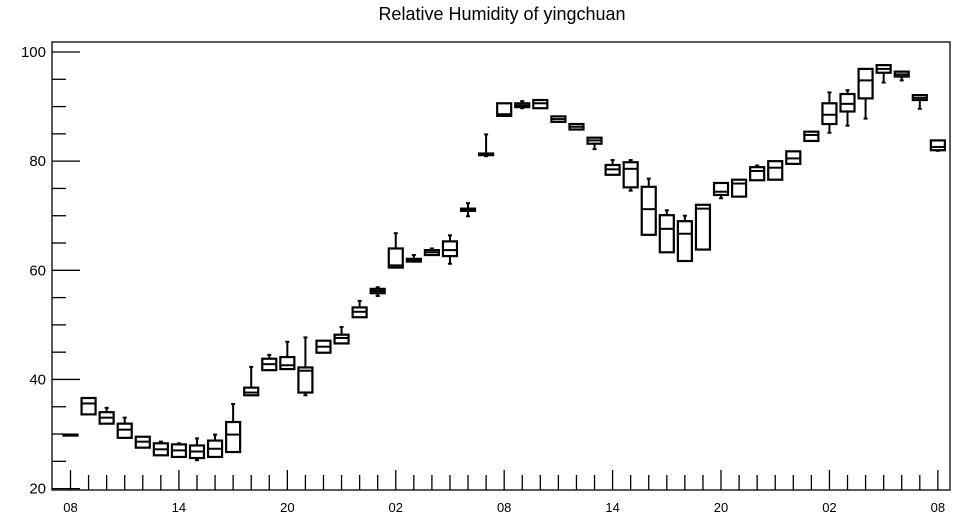 The width and height of the screenshot is (957, 520). What do you see at coordinates (37, 270) in the screenshot?
I see `y-tick-label: 60` at bounding box center [37, 270].